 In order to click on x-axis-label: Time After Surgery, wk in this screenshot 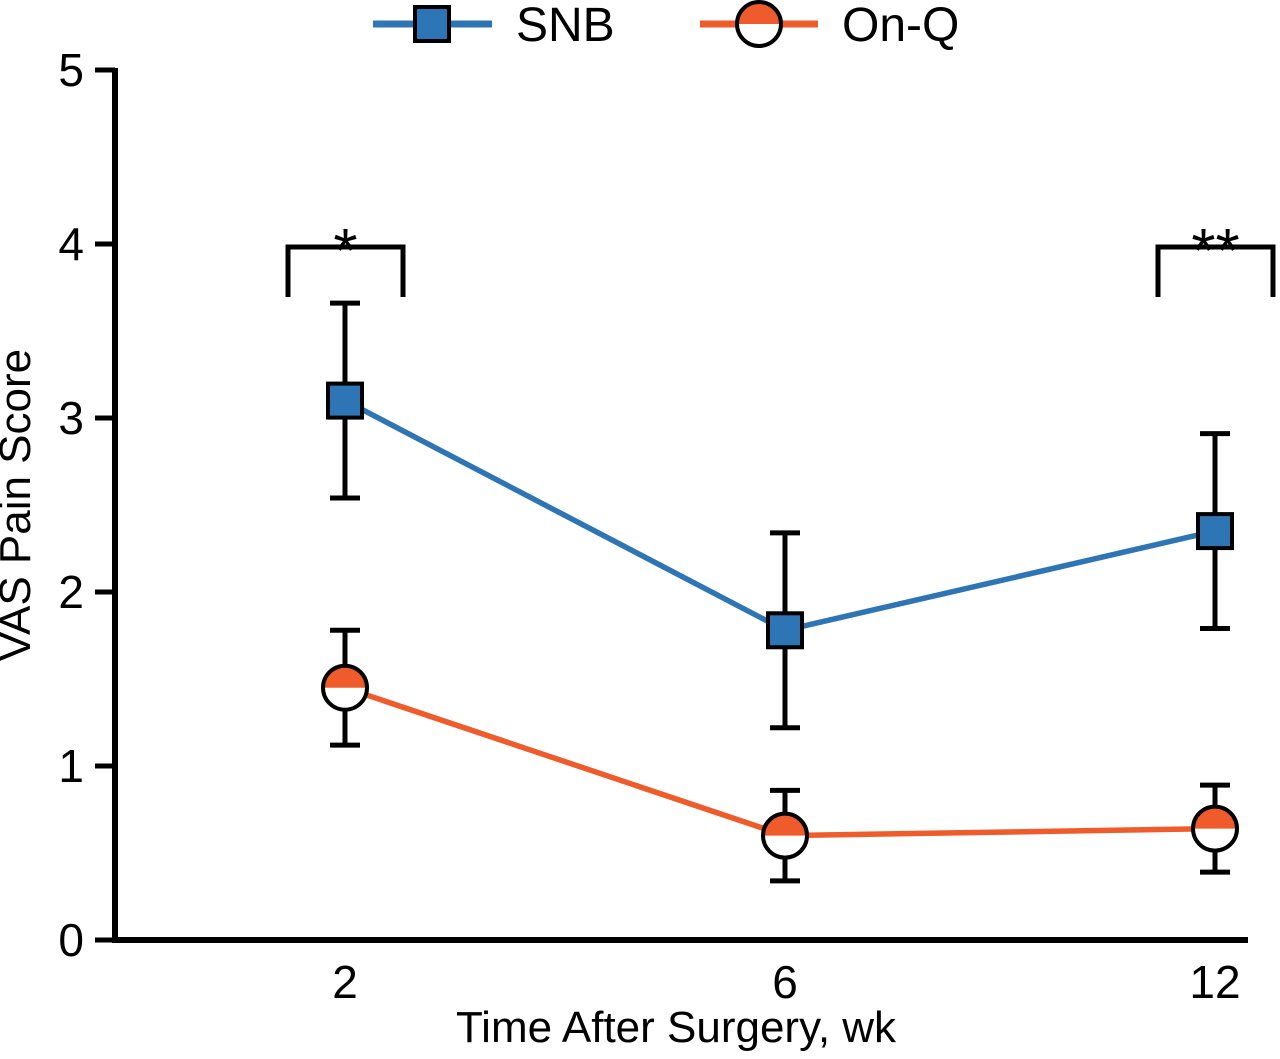, I will do `click(676, 1027)`.